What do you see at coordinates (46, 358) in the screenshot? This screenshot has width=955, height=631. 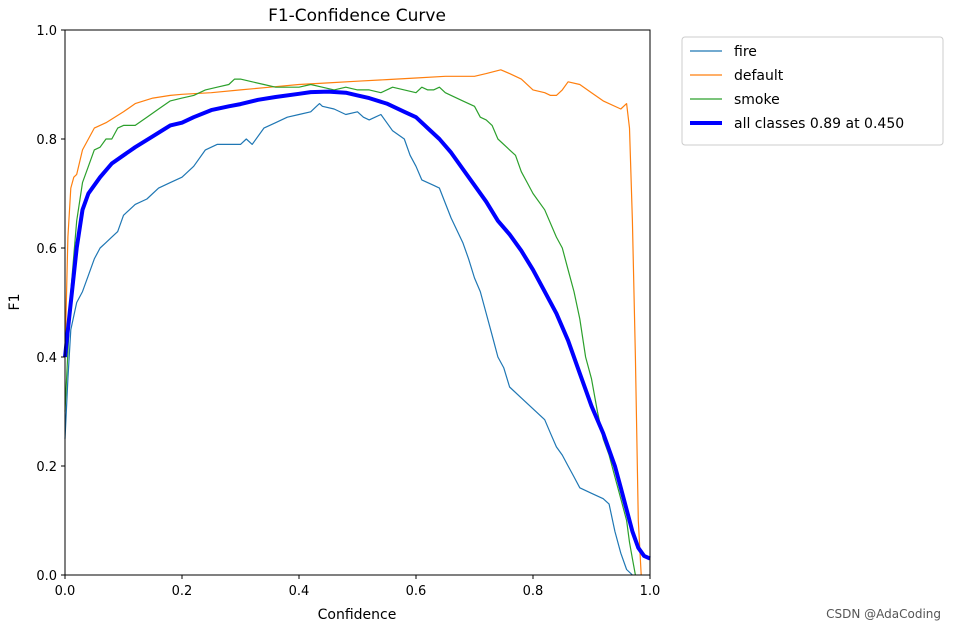 I see `y-tick-label: 0.4` at bounding box center [46, 358].